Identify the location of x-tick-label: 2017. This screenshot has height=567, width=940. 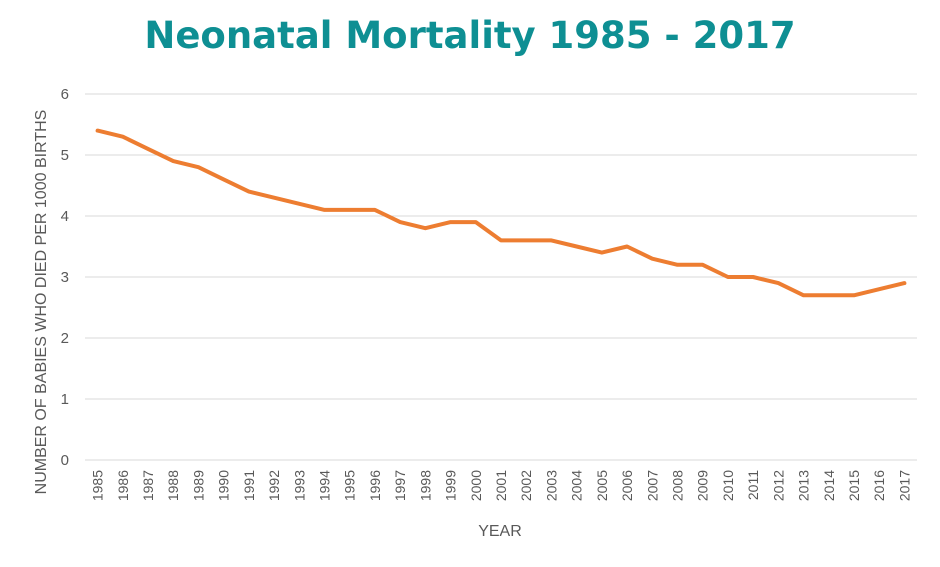
(904, 485).